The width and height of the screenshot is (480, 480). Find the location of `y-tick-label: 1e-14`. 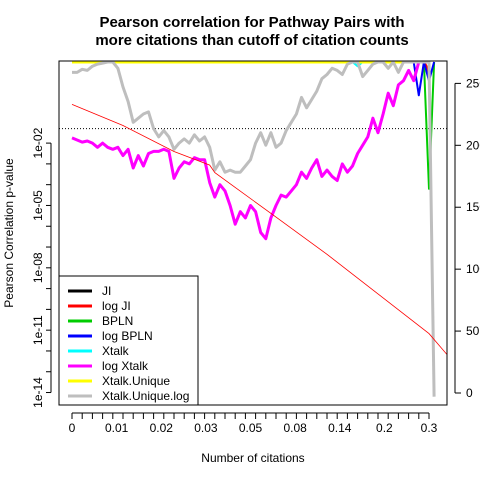

y-tick-label: 1e-14 is located at coordinates (38, 392).